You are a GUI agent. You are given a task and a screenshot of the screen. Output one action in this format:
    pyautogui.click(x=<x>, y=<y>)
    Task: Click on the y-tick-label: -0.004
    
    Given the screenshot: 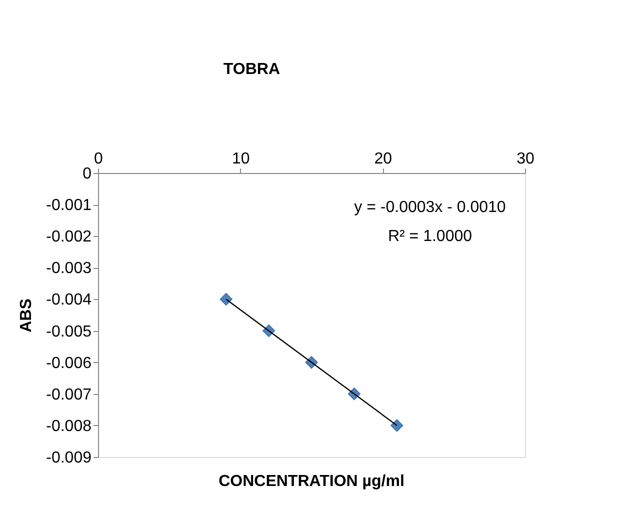 What is the action you would take?
    pyautogui.click(x=69, y=300)
    